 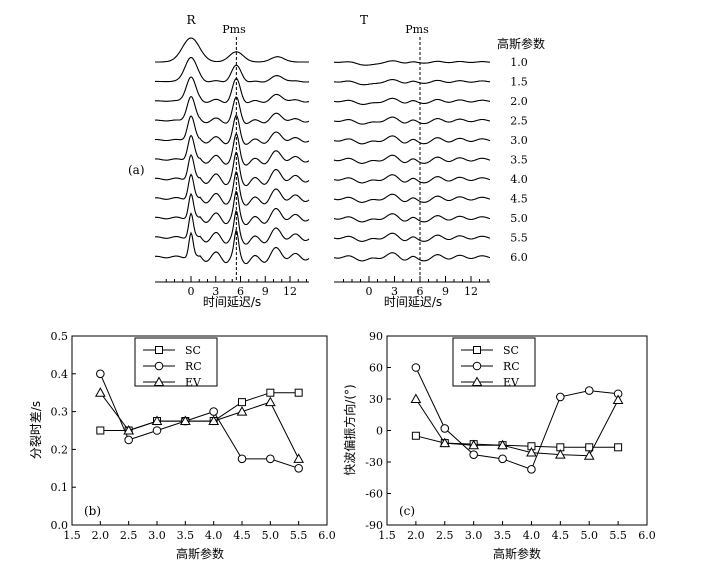 I want to click on series-line-rc, so click(x=517, y=419).